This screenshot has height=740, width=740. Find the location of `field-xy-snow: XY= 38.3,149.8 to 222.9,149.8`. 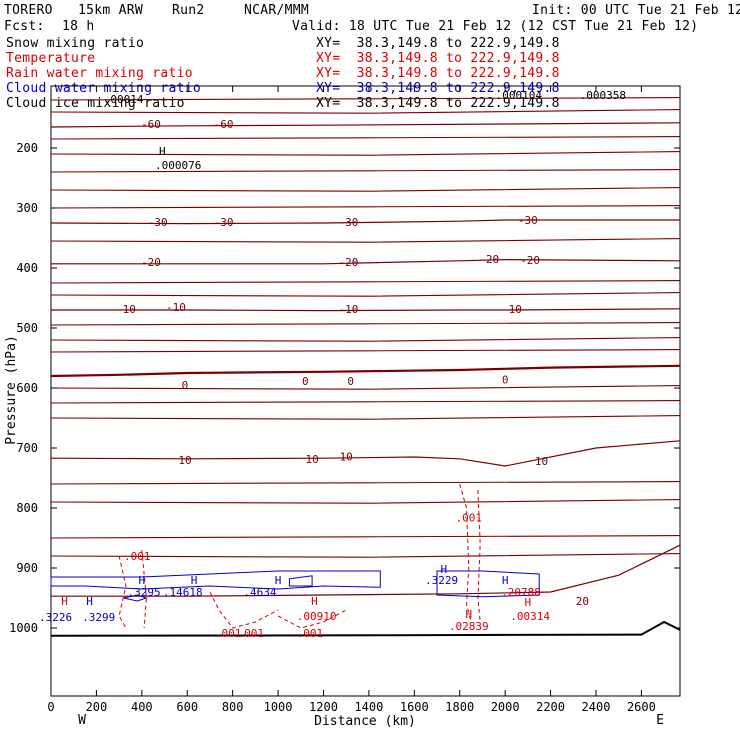

field-xy-snow: XY= 38.3,149.8 to 222.9,149.8 is located at coordinates (438, 43).